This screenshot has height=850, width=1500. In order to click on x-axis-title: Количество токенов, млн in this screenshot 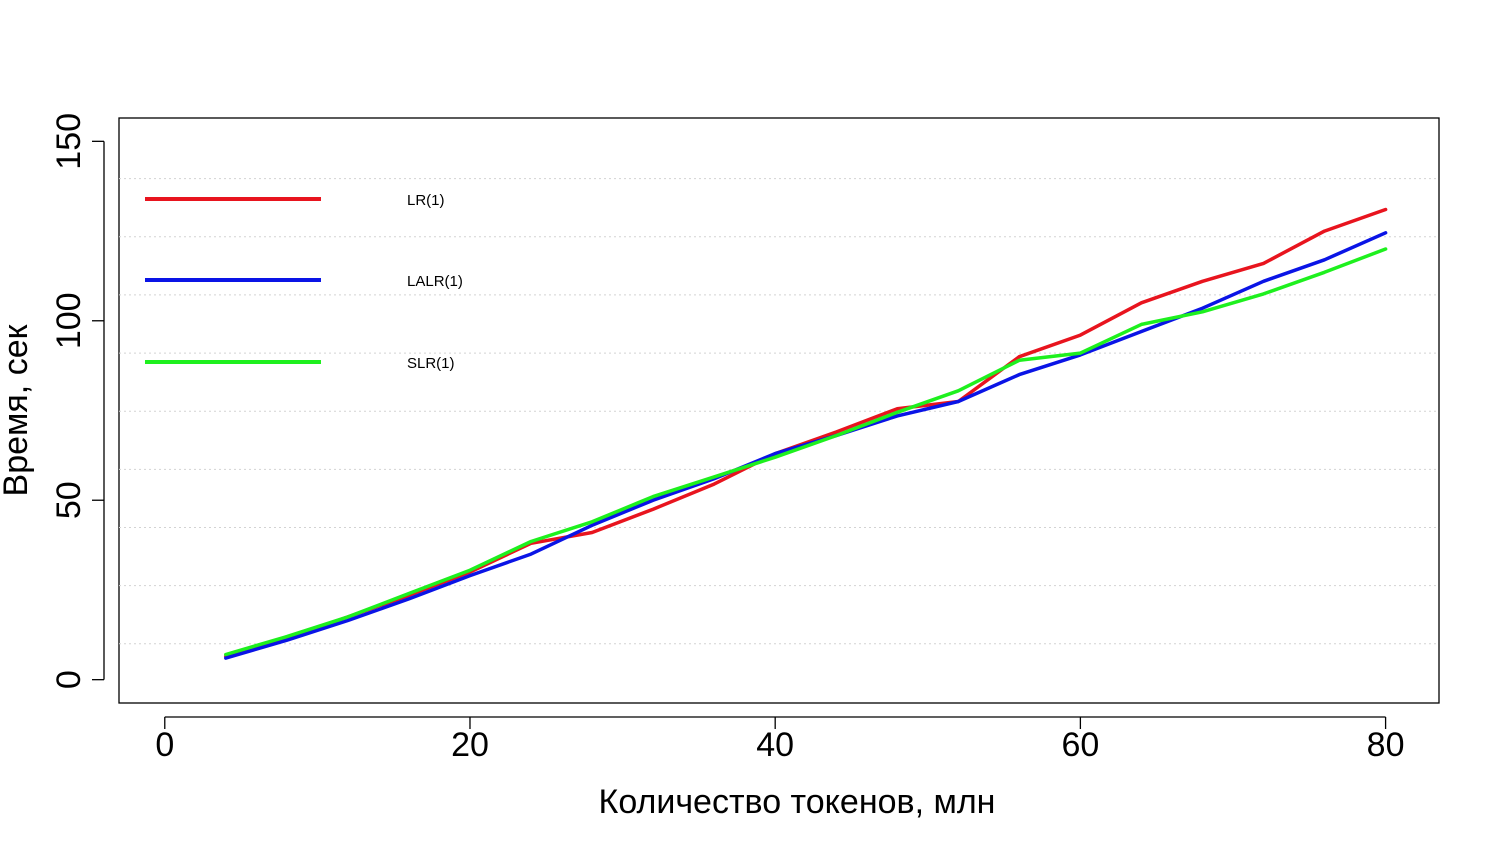, I will do `click(797, 802)`.